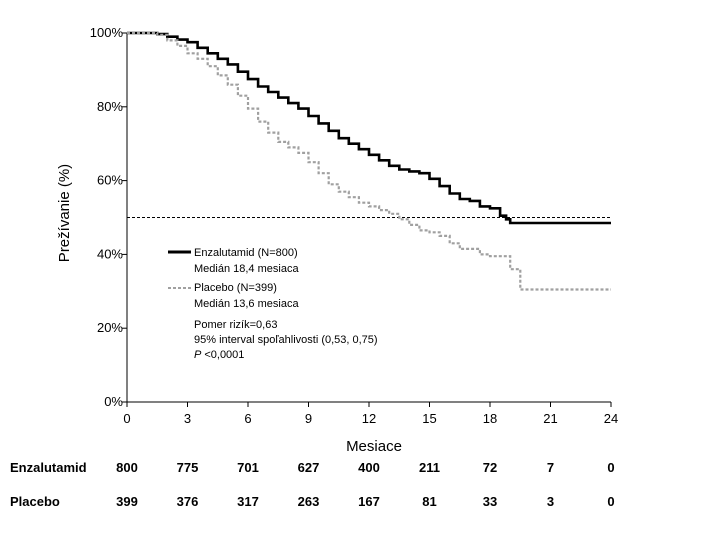 The image size is (720, 540). I want to click on legend-p-letter: P, so click(198, 355).